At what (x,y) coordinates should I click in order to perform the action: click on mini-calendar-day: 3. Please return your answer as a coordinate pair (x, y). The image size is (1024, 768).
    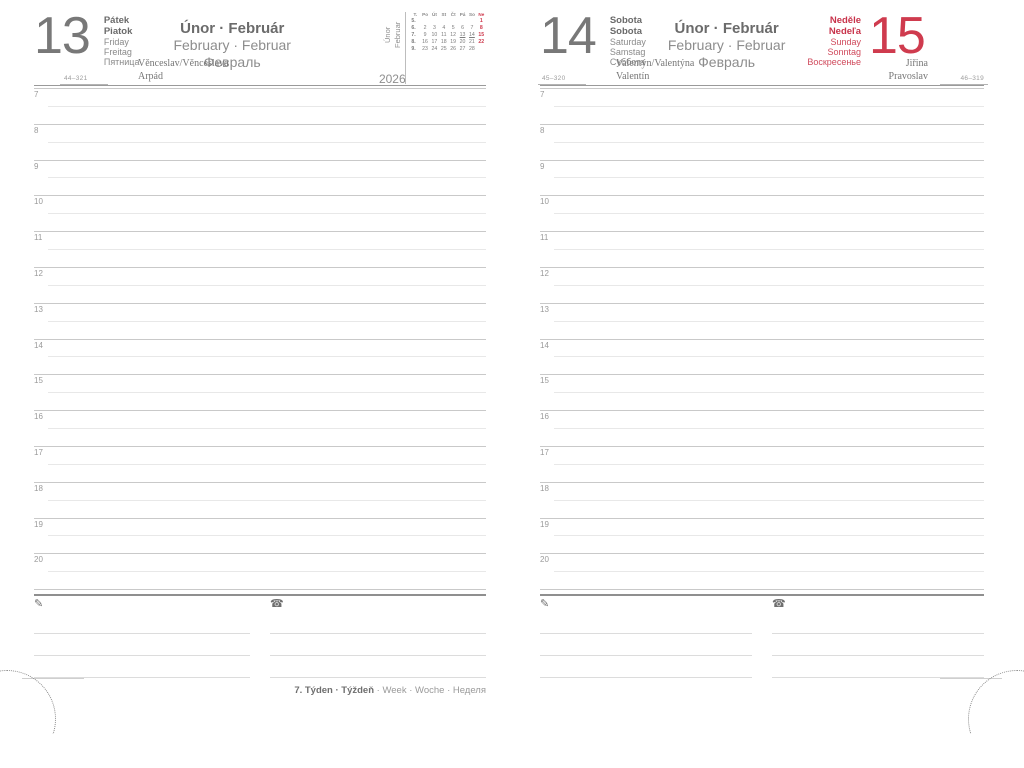
    Looking at the image, I should click on (434, 28).